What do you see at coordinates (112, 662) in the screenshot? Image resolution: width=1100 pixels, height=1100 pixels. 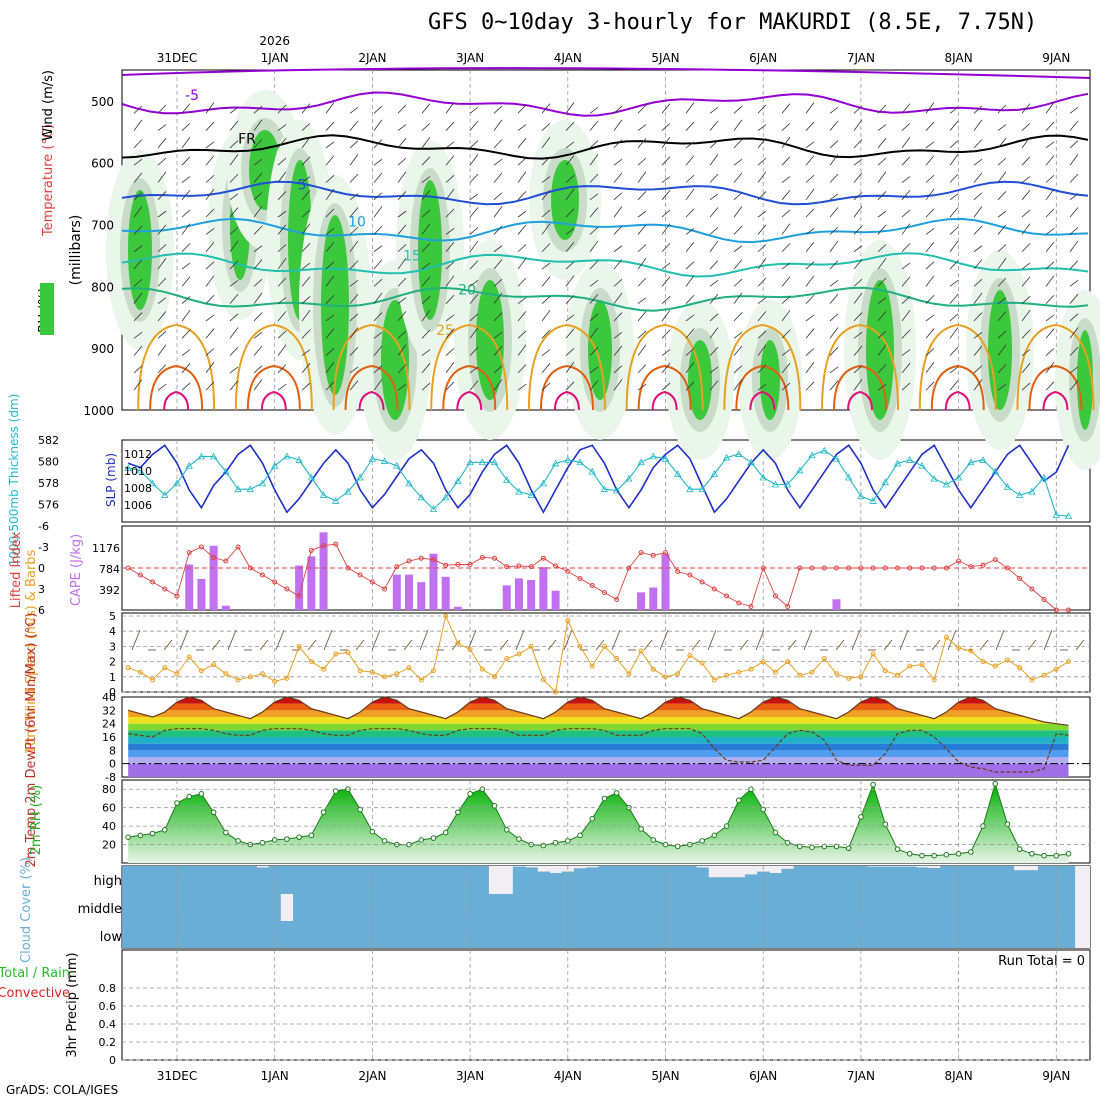 I see `wind-tick: 2` at bounding box center [112, 662].